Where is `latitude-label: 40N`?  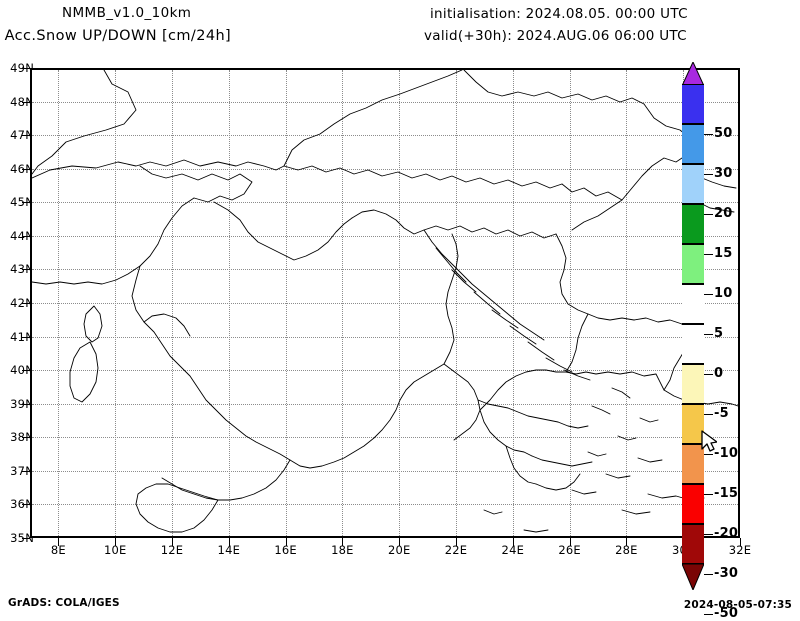
latitude-label: 40N is located at coordinates (22, 370).